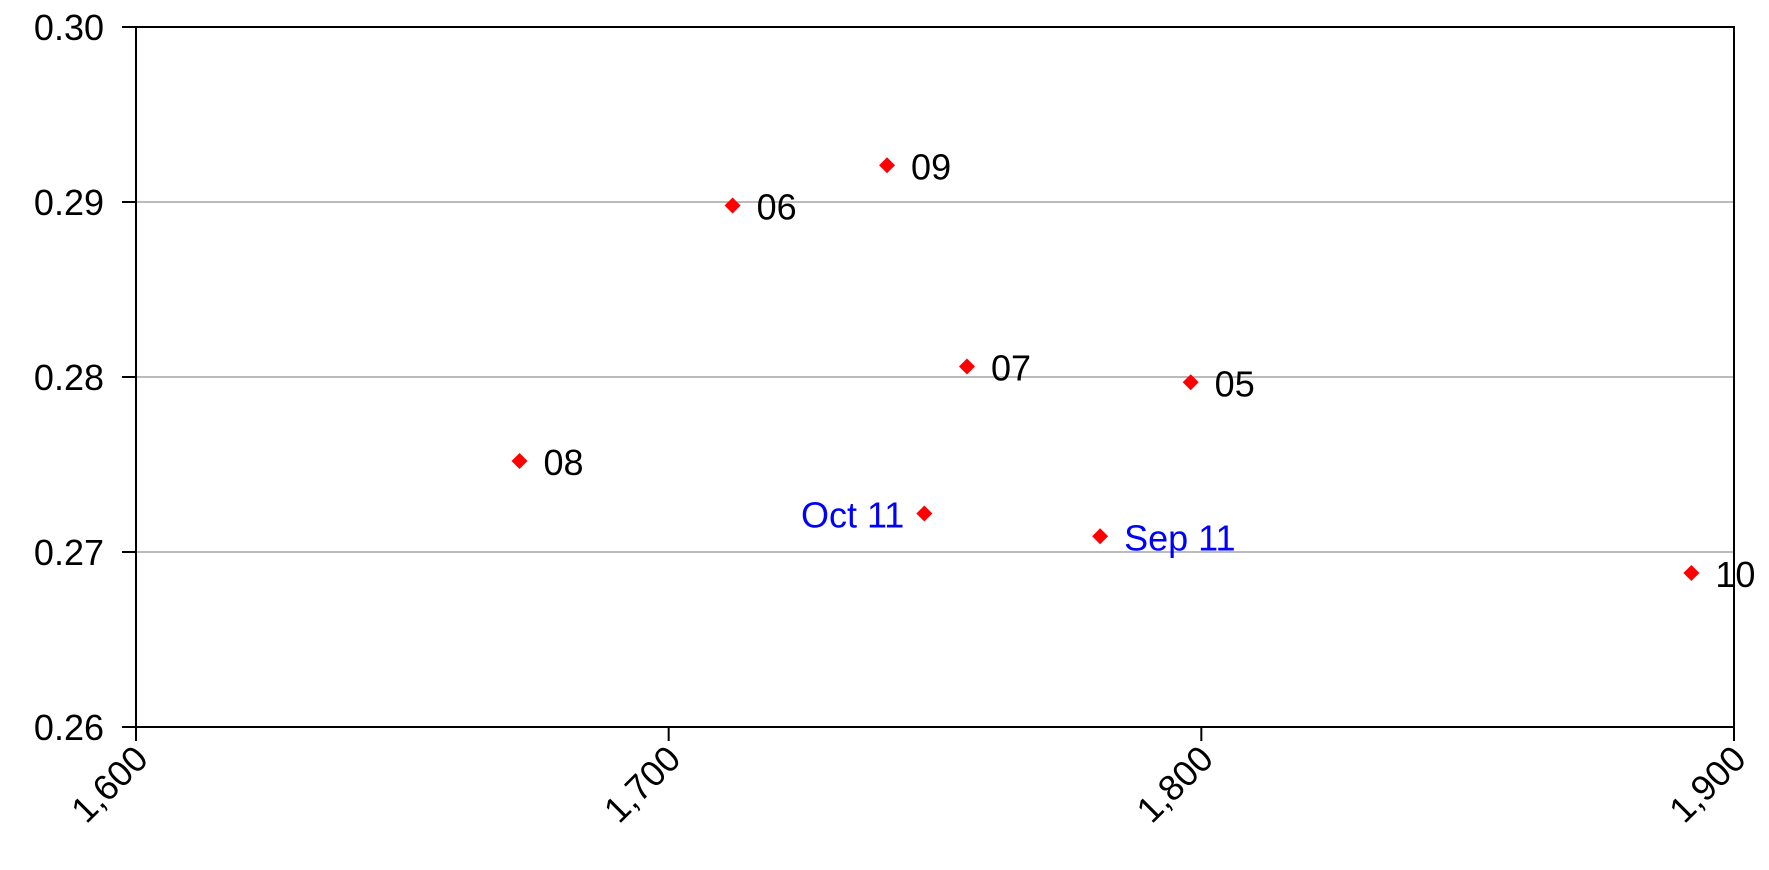  I want to click on y-tick-label: 0.29, so click(69, 202).